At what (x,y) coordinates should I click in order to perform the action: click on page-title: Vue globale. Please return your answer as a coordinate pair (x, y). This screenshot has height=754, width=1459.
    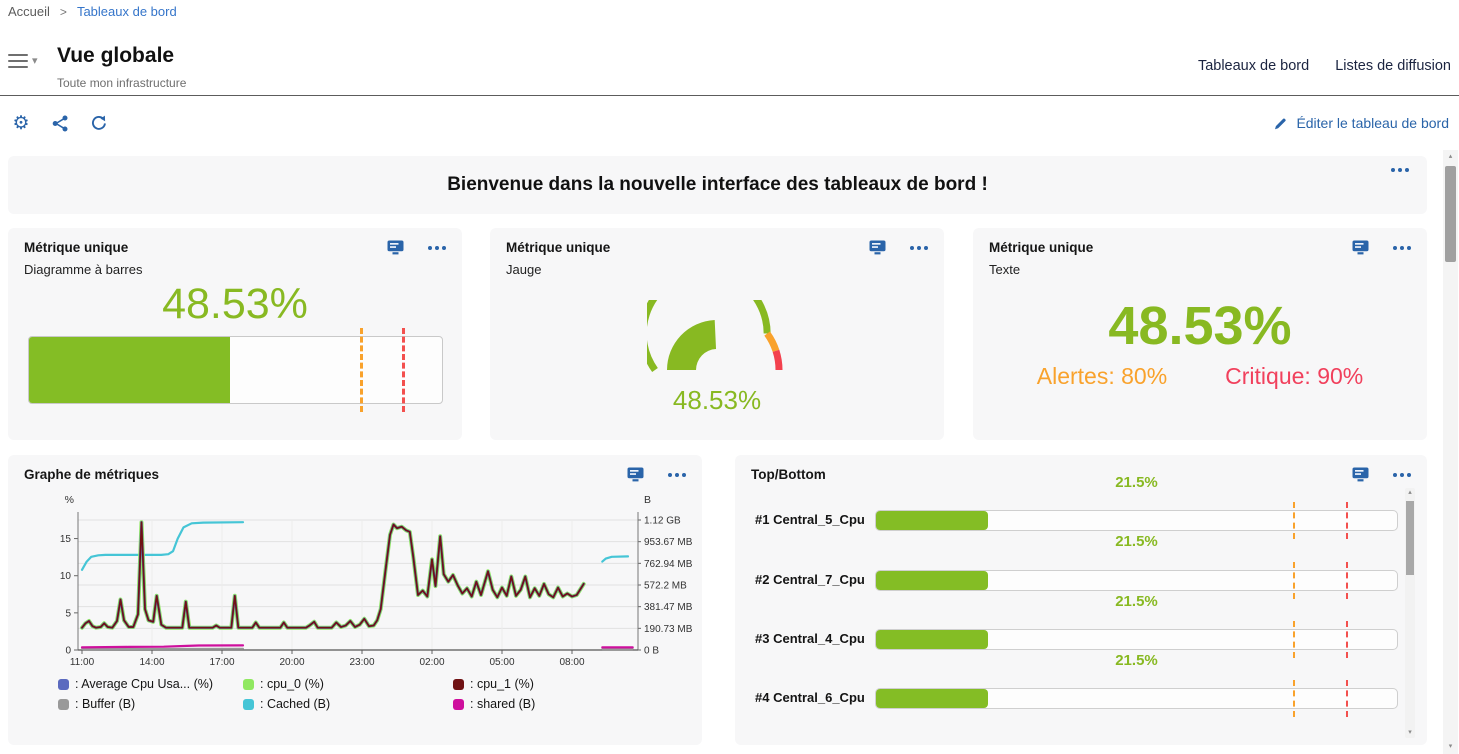
    Looking at the image, I should click on (116, 55).